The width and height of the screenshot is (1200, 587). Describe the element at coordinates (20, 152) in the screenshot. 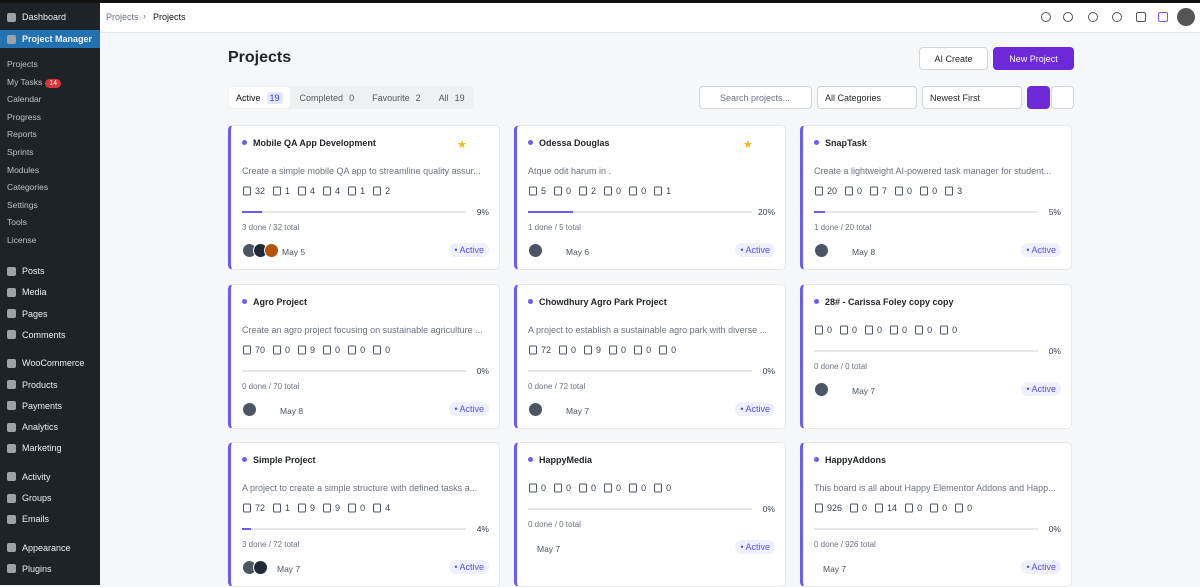

I see `submenu-item: Sprints` at that location.